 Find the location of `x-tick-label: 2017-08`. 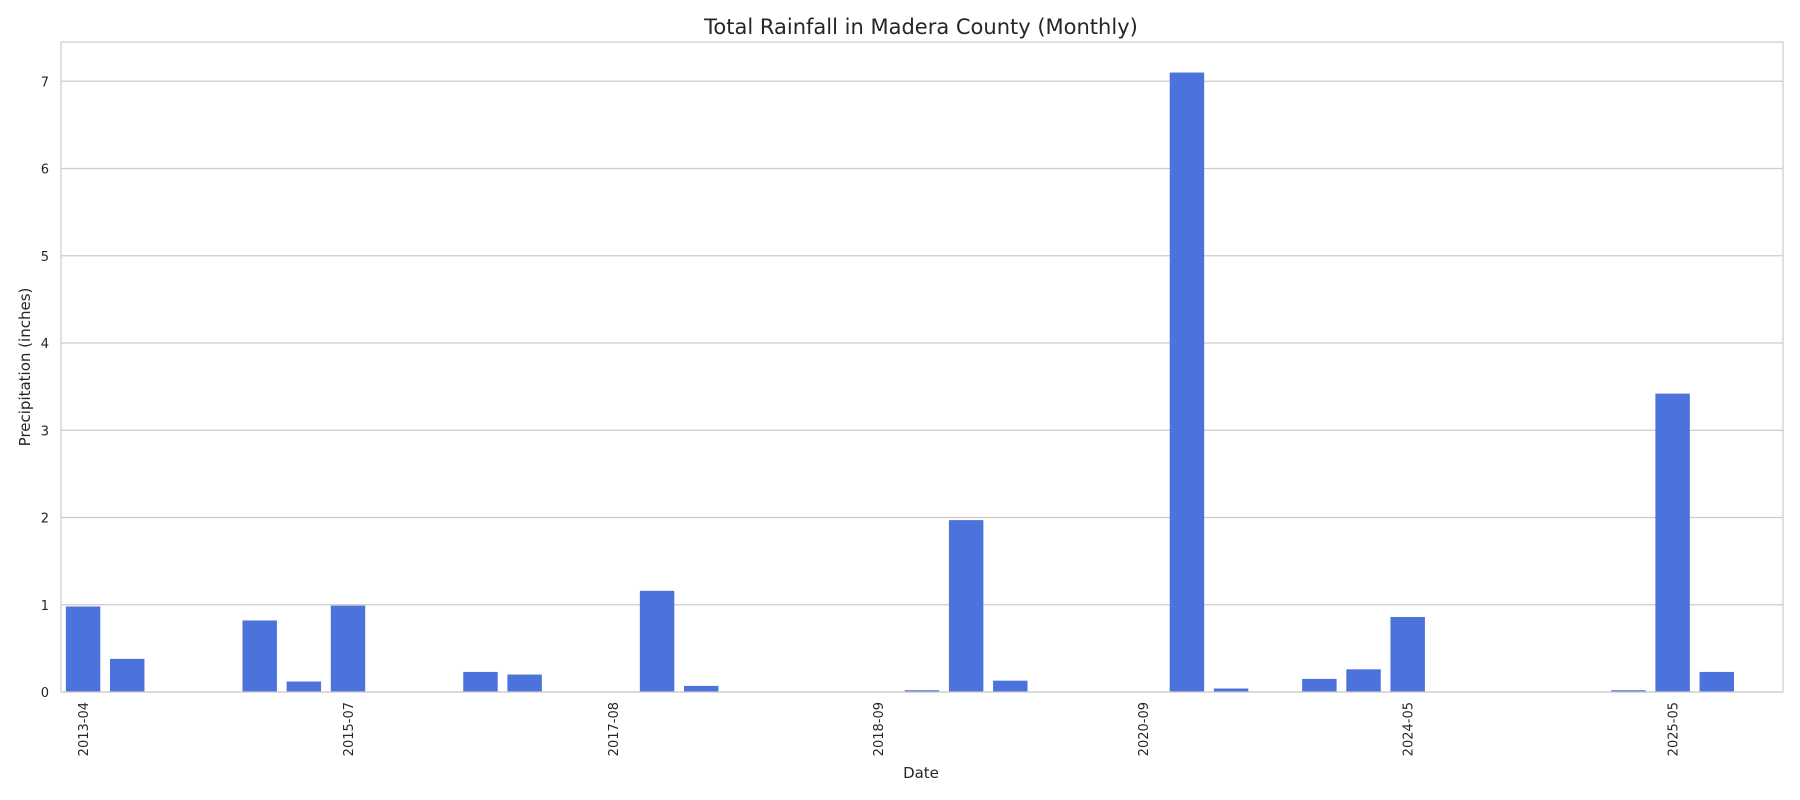

x-tick-label: 2017-08 is located at coordinates (614, 729).